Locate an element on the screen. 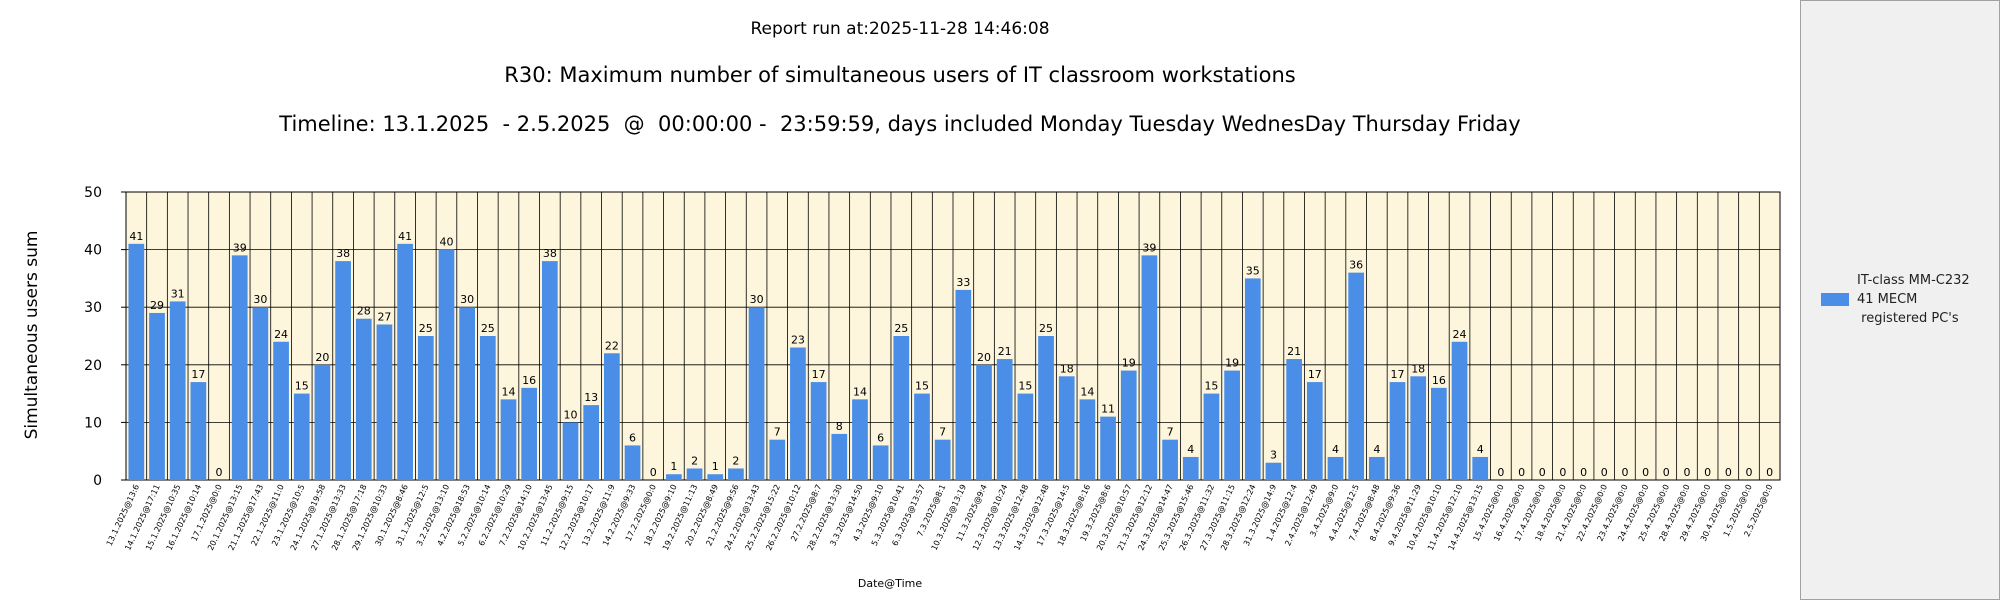  bar-value-label: 22 is located at coordinates (612, 345).